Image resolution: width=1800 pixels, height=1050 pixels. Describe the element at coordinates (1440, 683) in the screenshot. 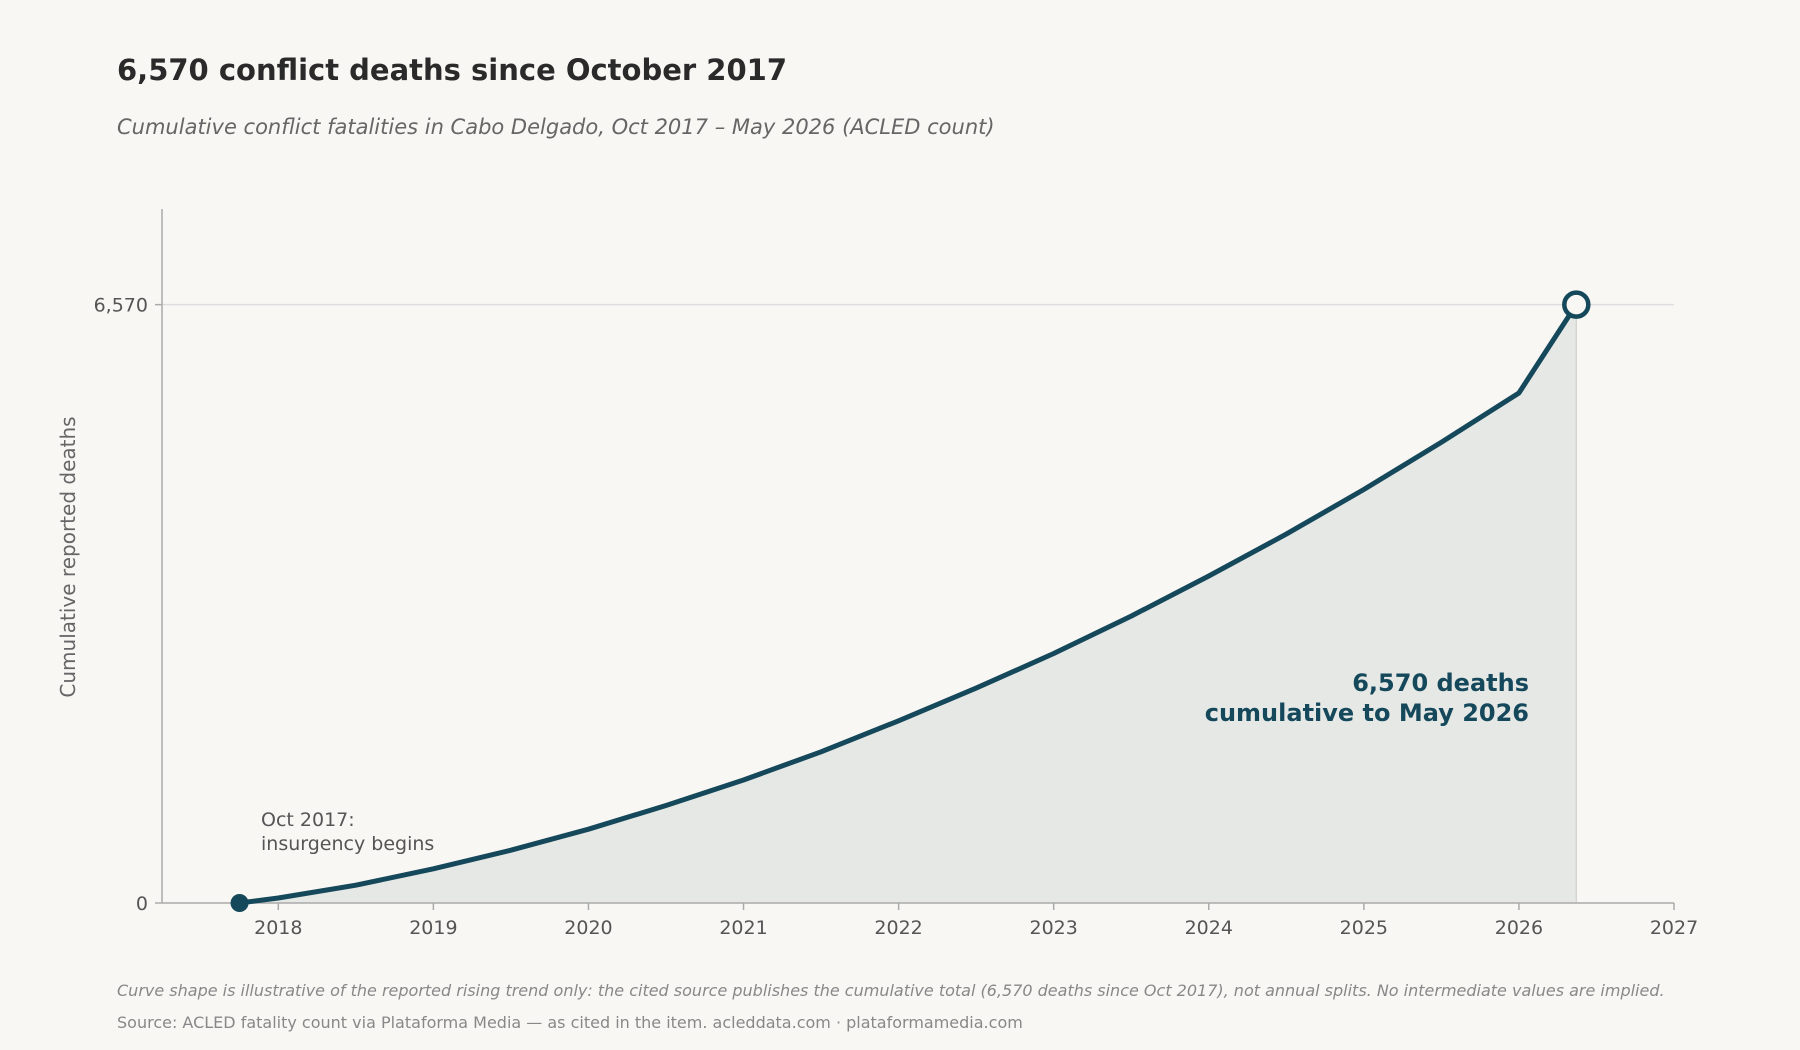

I see `end-annotation-line-1: 6,570 deaths` at that location.